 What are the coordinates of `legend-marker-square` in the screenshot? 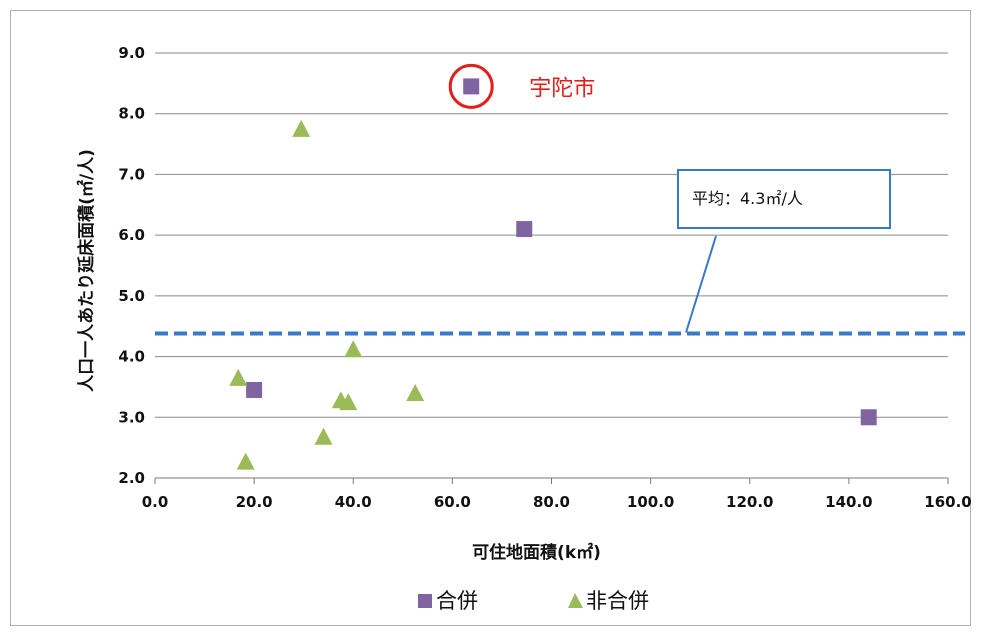 It's located at (425, 601).